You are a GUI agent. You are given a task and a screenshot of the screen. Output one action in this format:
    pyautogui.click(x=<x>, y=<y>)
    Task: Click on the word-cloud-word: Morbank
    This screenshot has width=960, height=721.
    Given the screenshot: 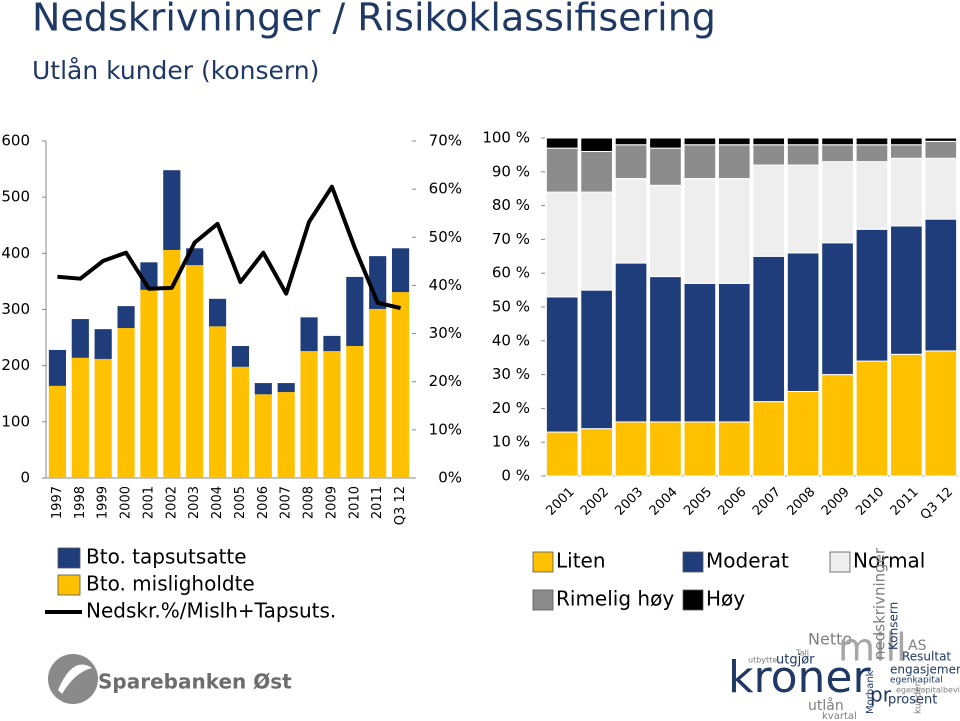 What is the action you would take?
    pyautogui.click(x=870, y=692)
    